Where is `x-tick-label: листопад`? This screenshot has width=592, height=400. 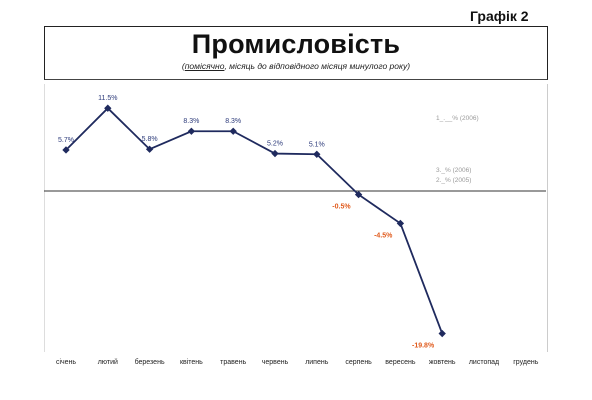
x-tick-label: листопад is located at coordinates (484, 362).